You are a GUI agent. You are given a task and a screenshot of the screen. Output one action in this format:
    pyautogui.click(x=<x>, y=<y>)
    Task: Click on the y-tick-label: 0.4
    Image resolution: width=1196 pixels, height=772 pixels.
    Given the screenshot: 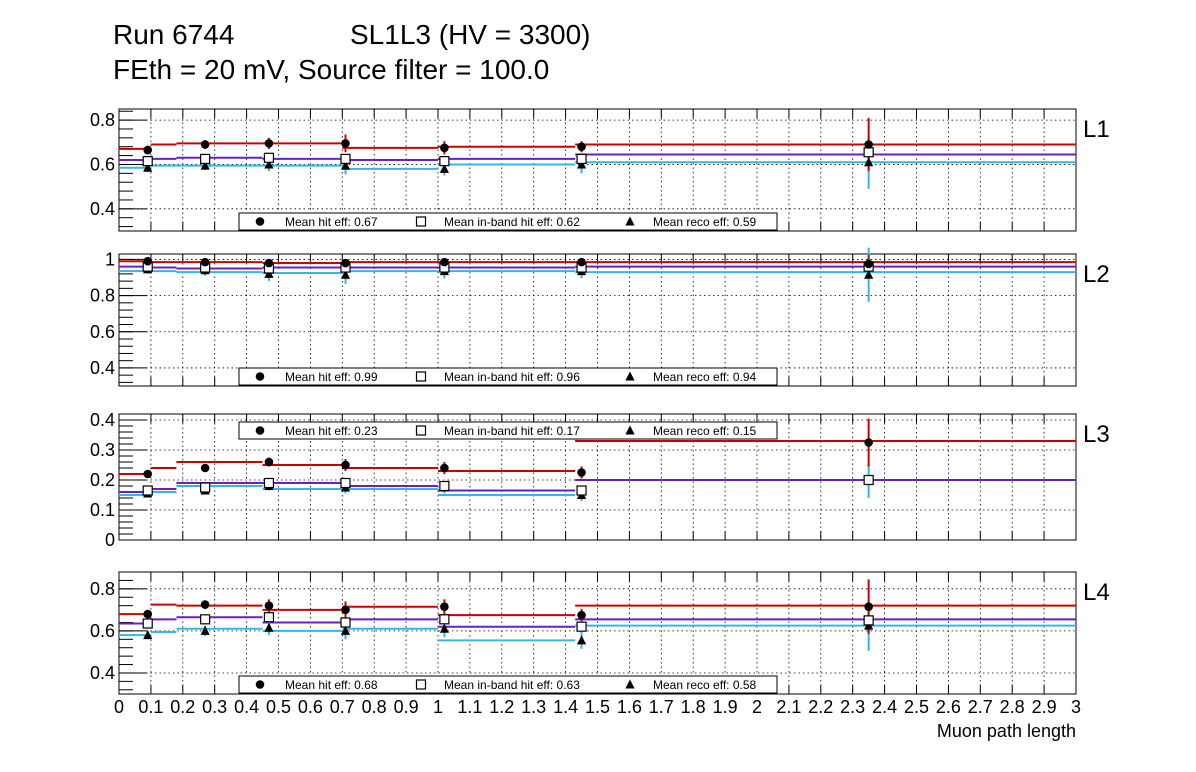 What is the action you would take?
    pyautogui.click(x=102, y=368)
    